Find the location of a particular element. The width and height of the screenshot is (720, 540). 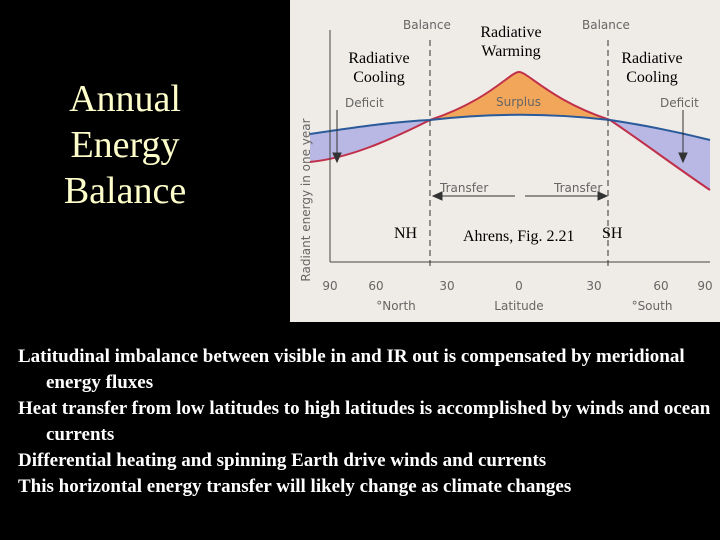

x-ticks: 90 60 30 0 30 60 90 is located at coordinates (517, 286).